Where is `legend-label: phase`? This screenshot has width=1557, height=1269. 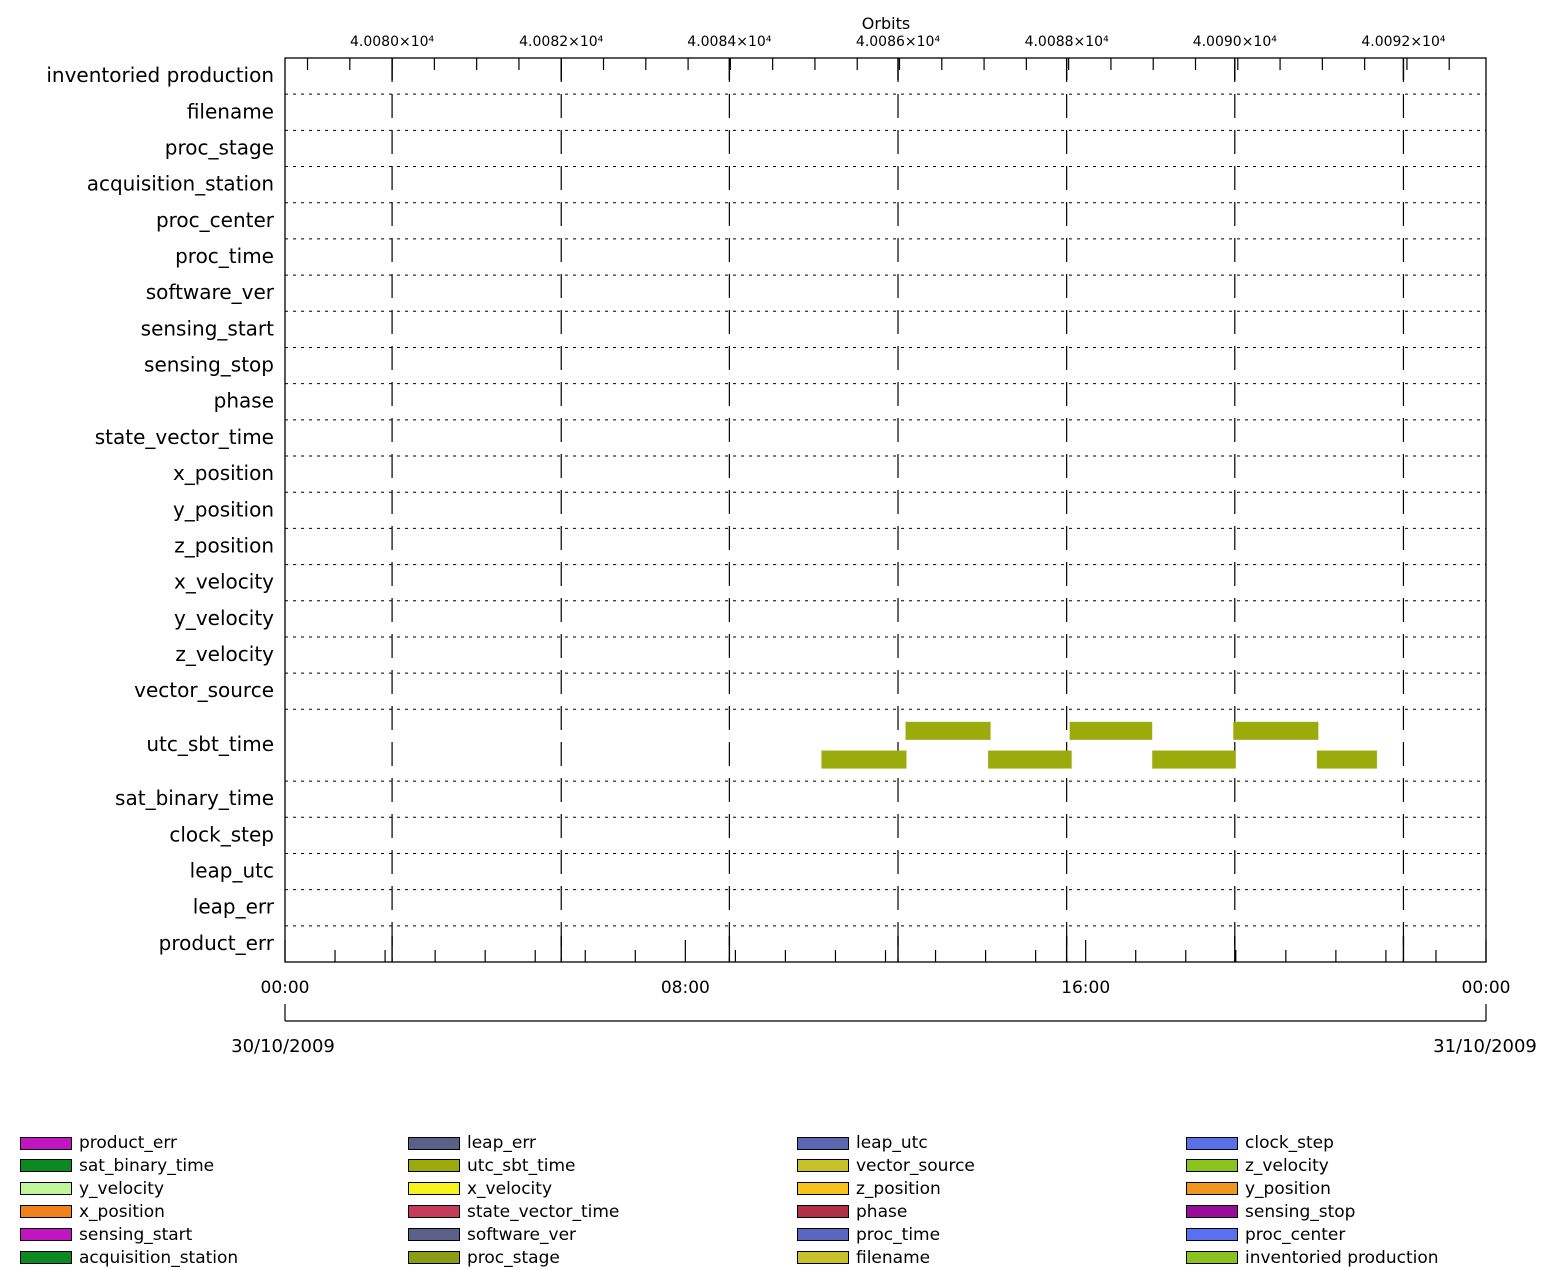
legend-label: phase is located at coordinates (882, 1211).